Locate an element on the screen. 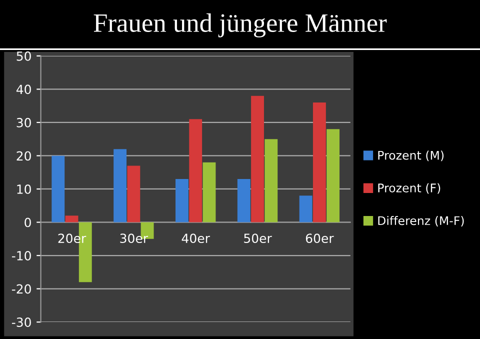  x-tick-label: 30er is located at coordinates (134, 239).